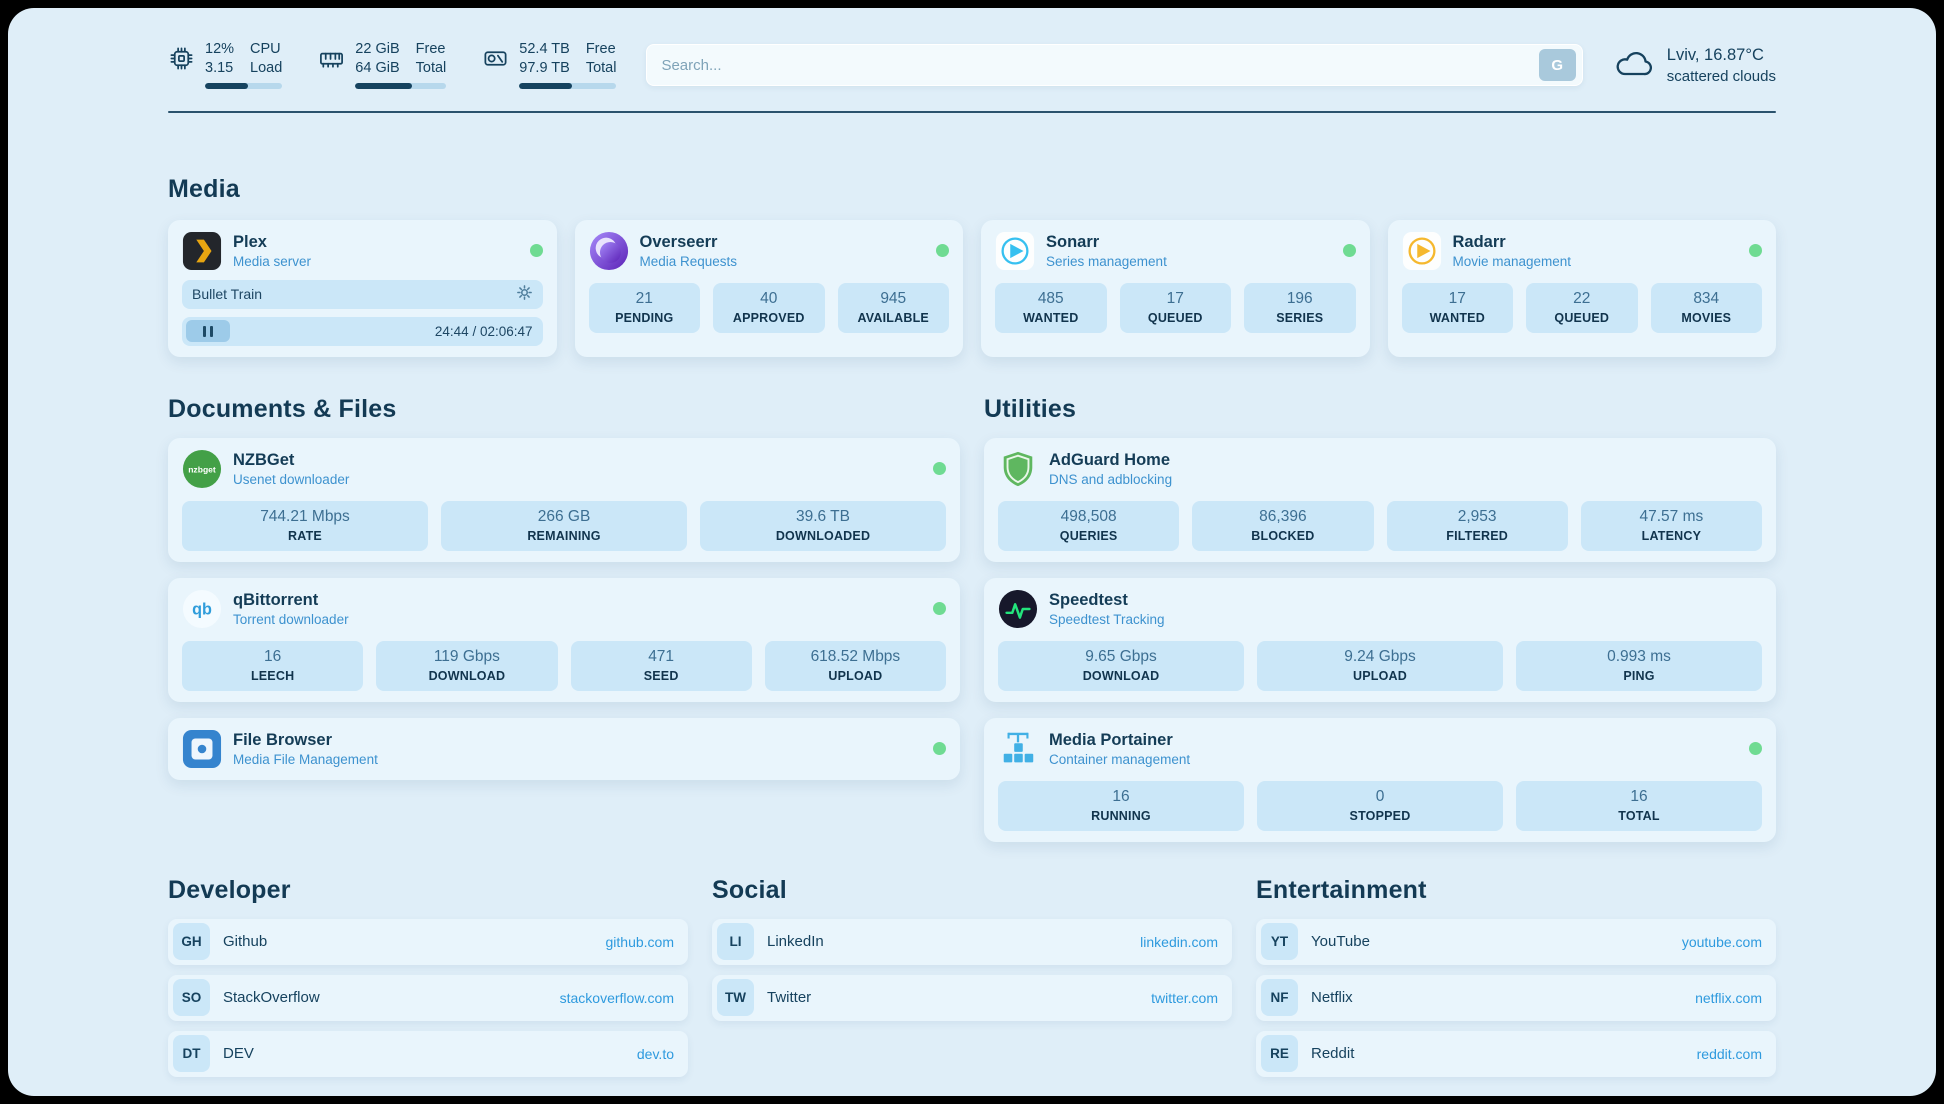 The width and height of the screenshot is (1944, 1104). I want to click on stat-upload: 618.52 Mbps UPLOAD, so click(855, 665).